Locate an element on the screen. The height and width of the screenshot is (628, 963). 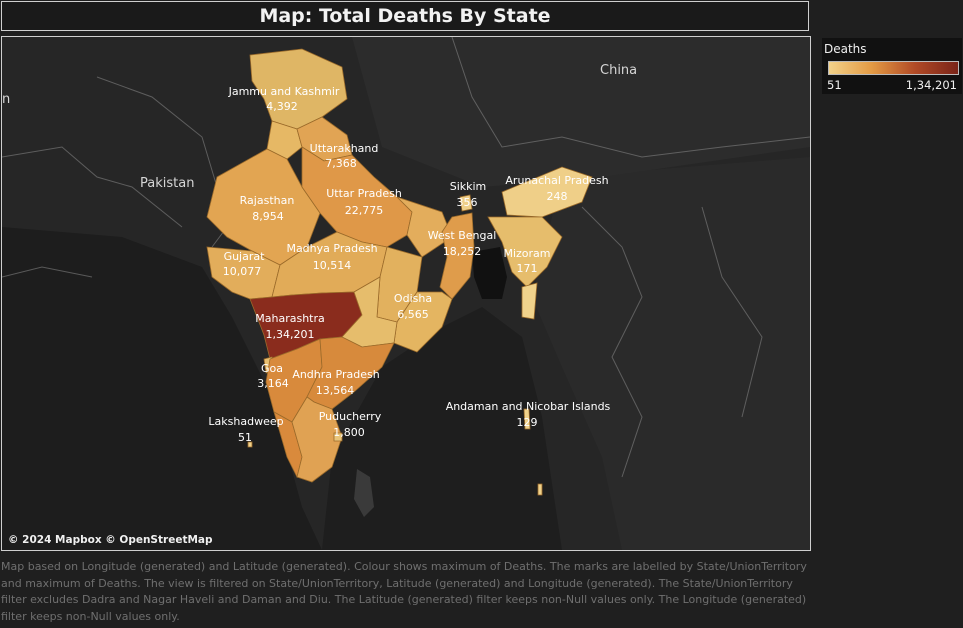
label-mh-value: 1,34,201 is located at coordinates (290, 334).